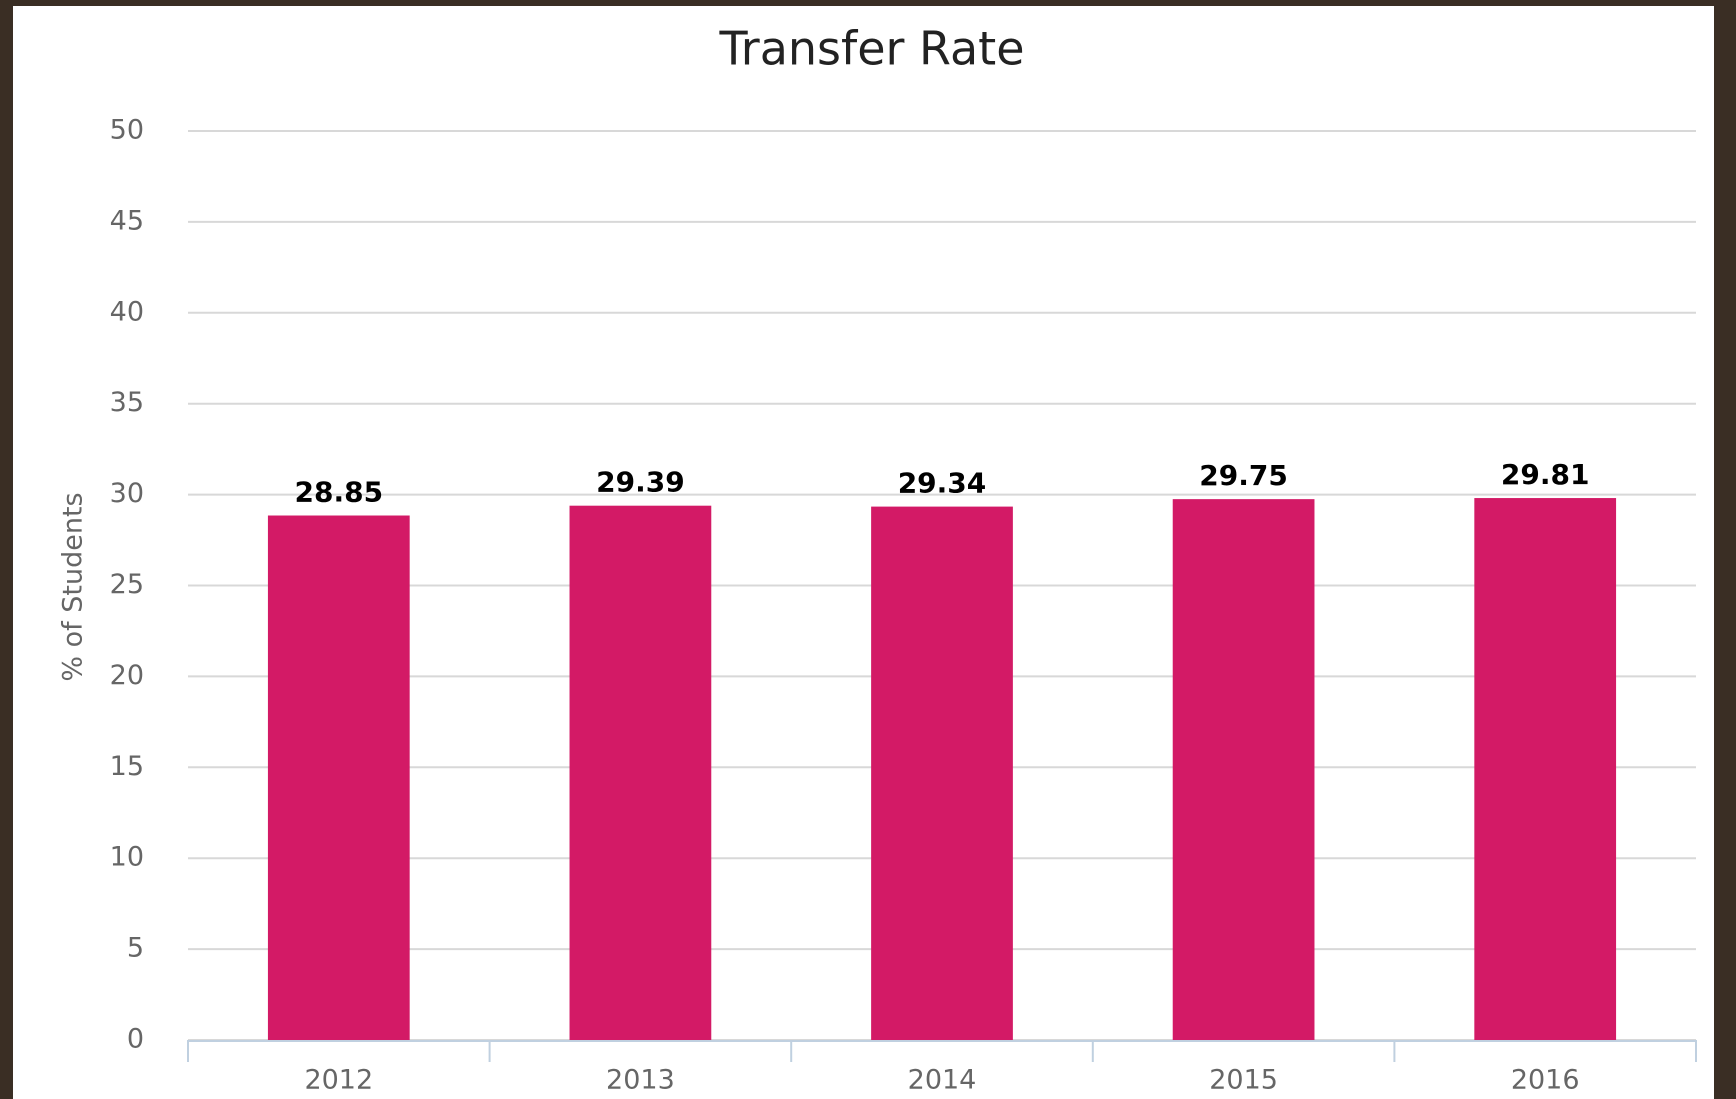  Describe the element at coordinates (339, 492) in the screenshot. I see `data-label: 28.85` at that location.